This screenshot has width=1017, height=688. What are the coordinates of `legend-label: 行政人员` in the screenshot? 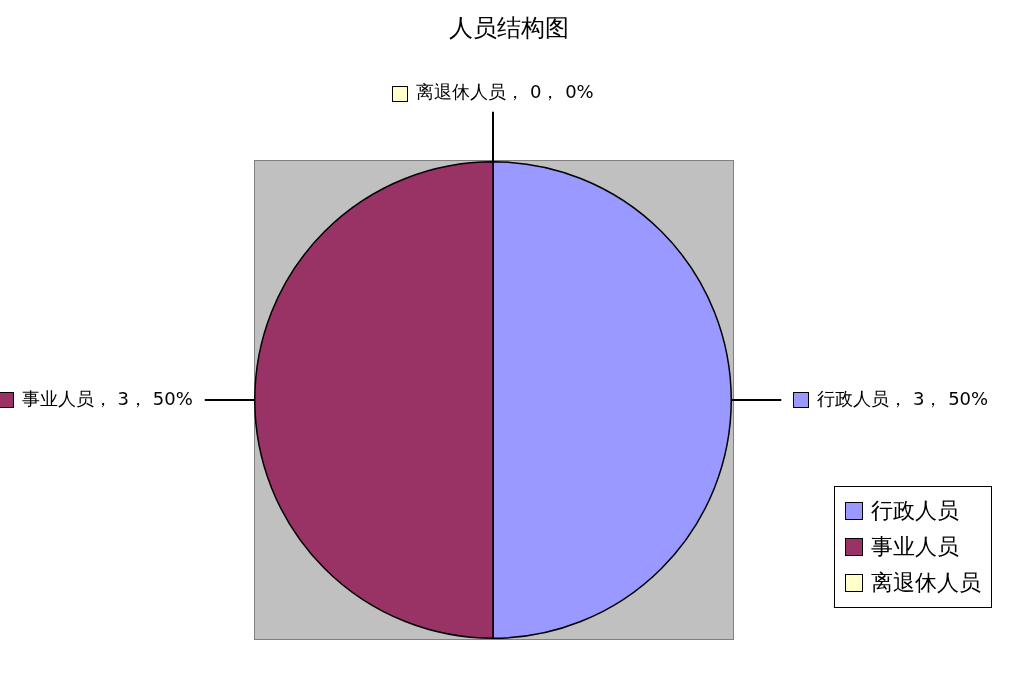 It's located at (915, 511).